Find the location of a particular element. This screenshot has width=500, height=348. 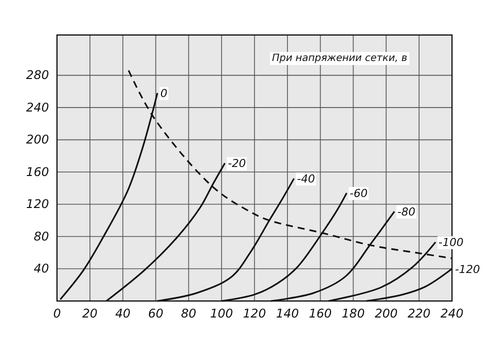

series-label: -100 is located at coordinates (451, 243).